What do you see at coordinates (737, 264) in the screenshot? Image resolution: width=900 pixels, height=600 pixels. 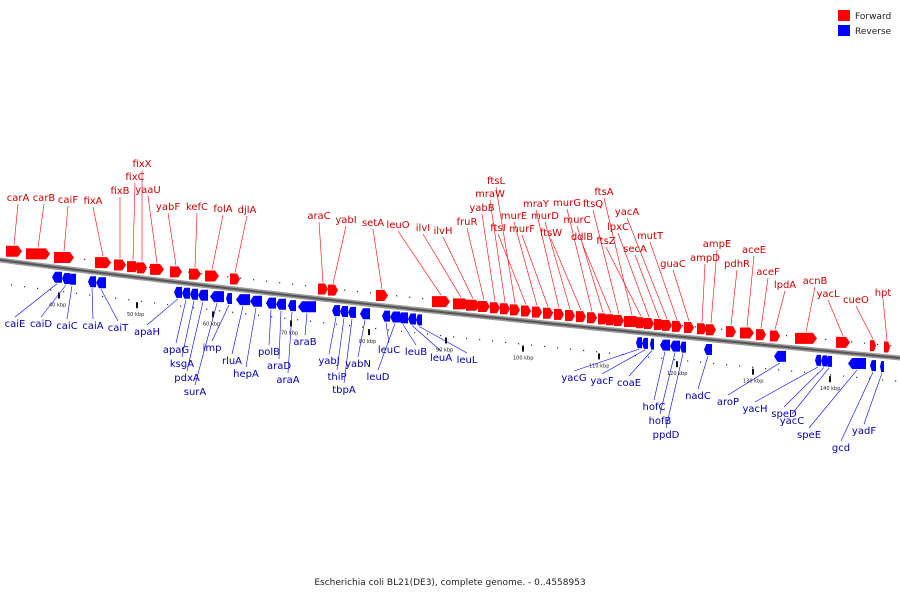 I see `forward-gene-label: pdhR` at bounding box center [737, 264].